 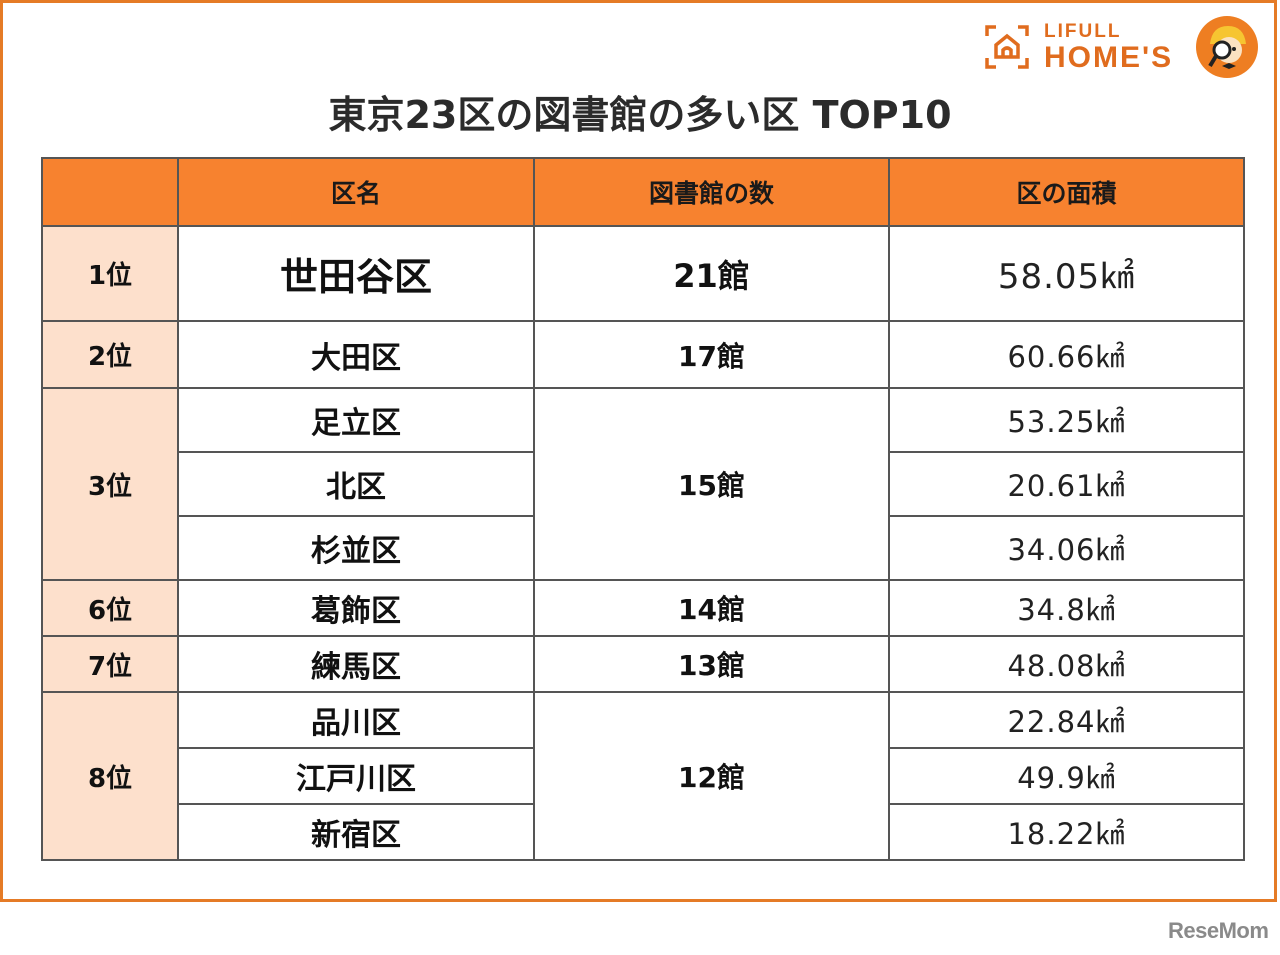 What do you see at coordinates (1066, 832) in the screenshot?
I see `area-cell: 18.22㎢` at bounding box center [1066, 832].